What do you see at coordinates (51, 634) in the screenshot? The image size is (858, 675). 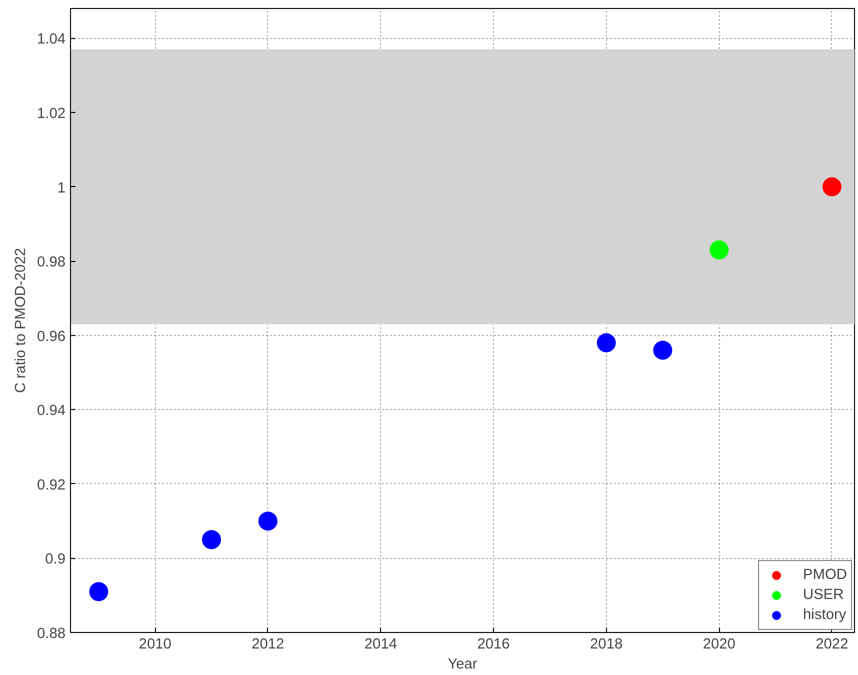 I see `y-tick-label: 0.88` at bounding box center [51, 634].